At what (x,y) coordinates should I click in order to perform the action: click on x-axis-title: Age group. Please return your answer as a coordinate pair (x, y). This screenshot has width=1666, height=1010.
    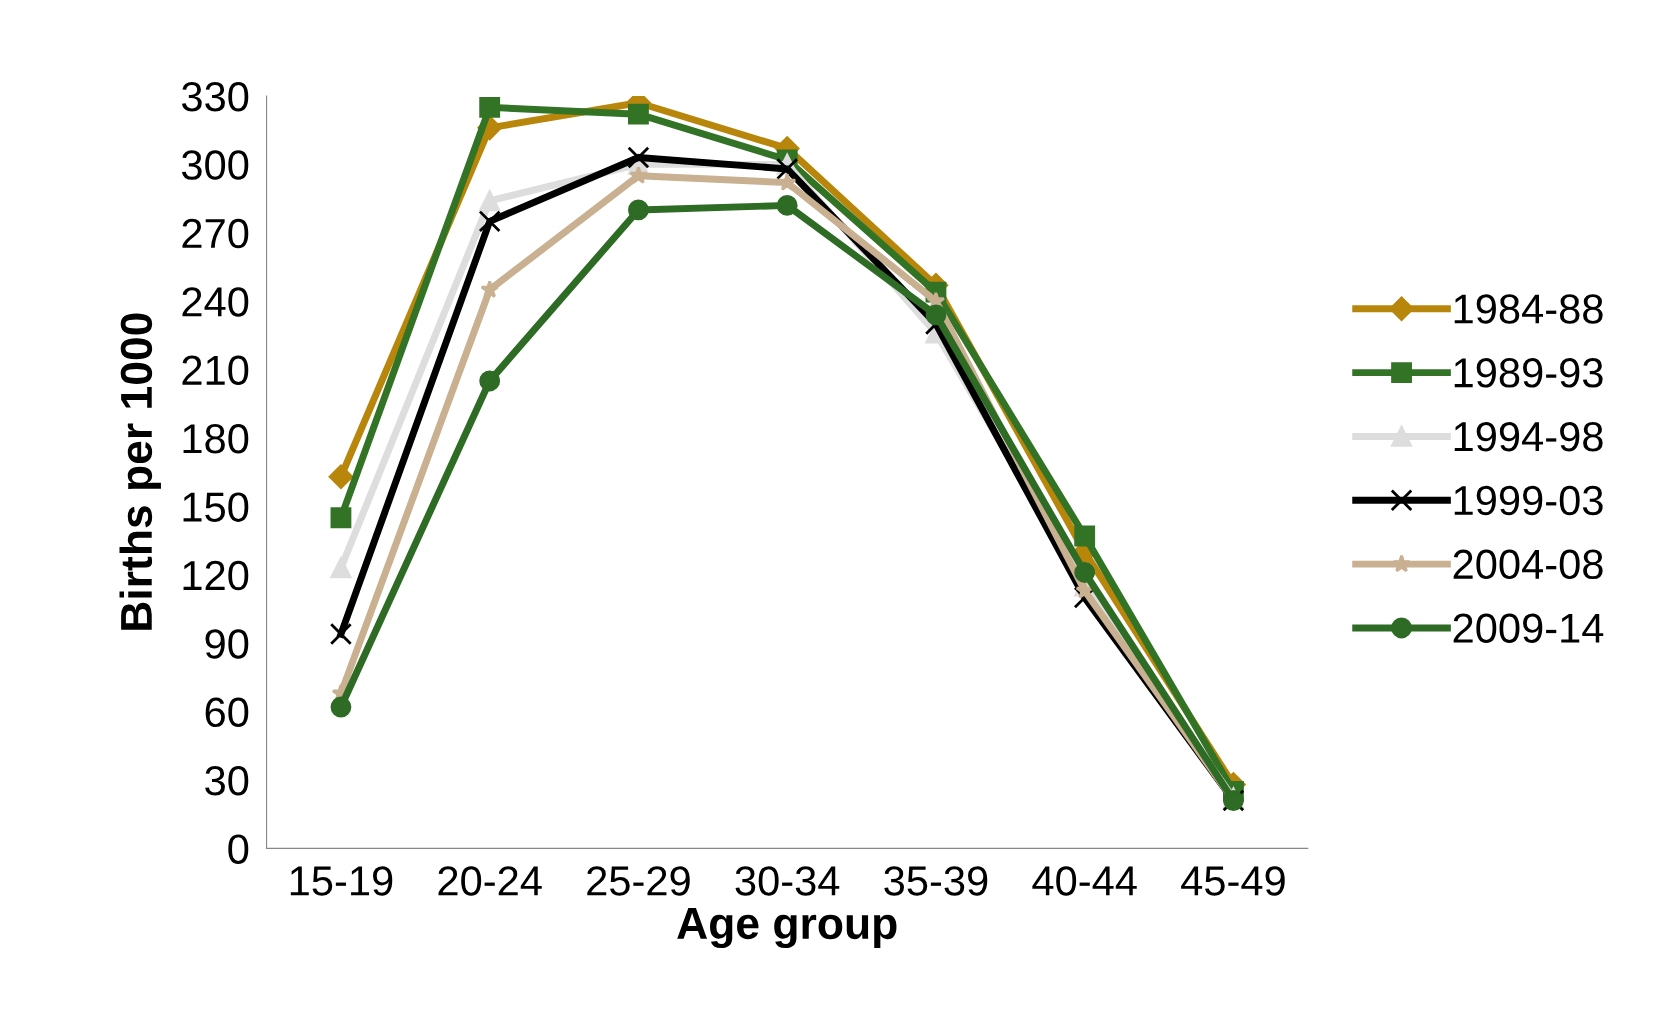
    Looking at the image, I should click on (787, 928).